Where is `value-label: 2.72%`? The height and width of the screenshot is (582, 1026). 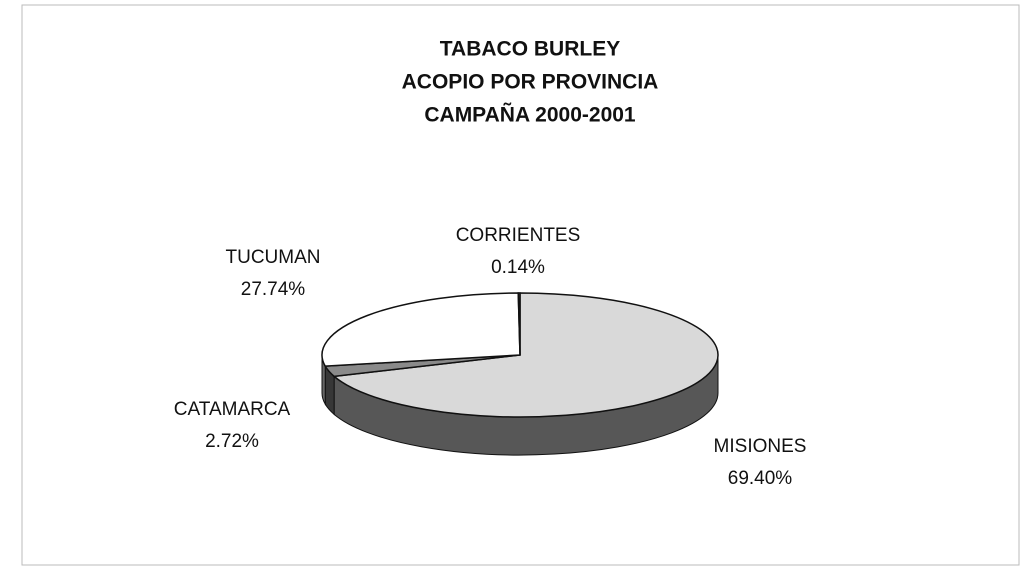
value-label: 2.72% is located at coordinates (232, 441).